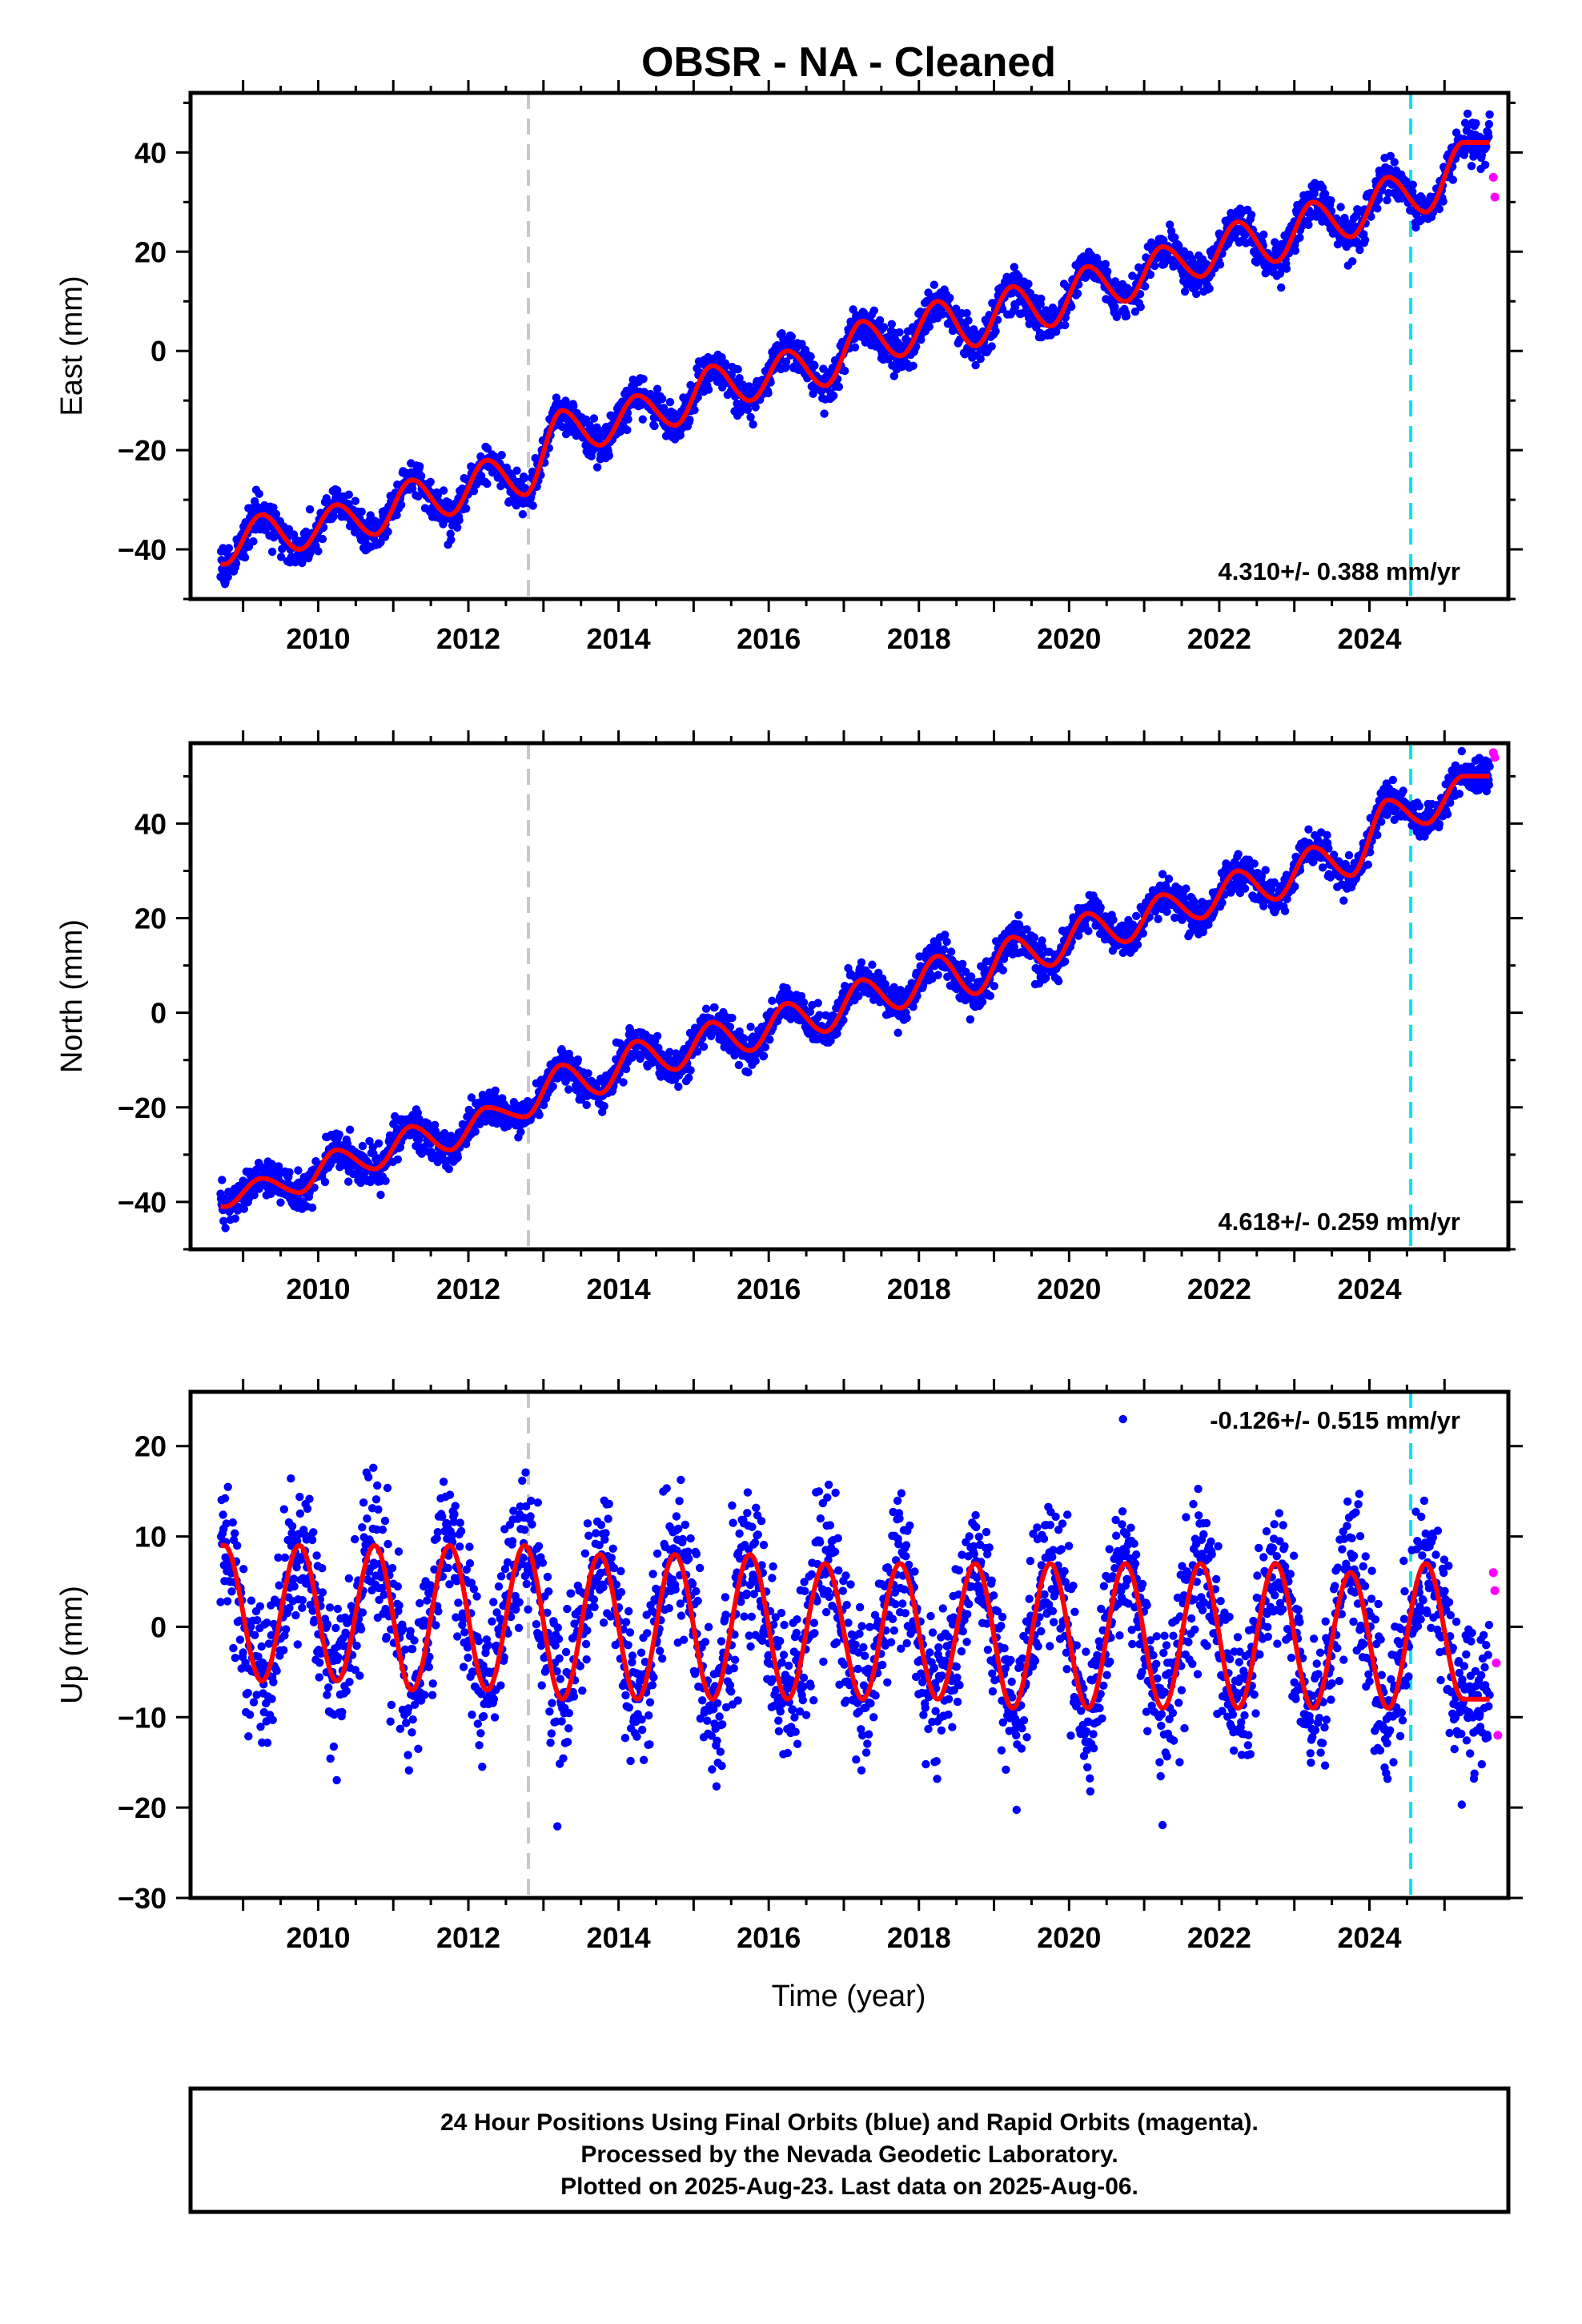 The width and height of the screenshot is (1582, 2324). What do you see at coordinates (159, 351) in the screenshot?
I see `east-y-tick-label: 0` at bounding box center [159, 351].